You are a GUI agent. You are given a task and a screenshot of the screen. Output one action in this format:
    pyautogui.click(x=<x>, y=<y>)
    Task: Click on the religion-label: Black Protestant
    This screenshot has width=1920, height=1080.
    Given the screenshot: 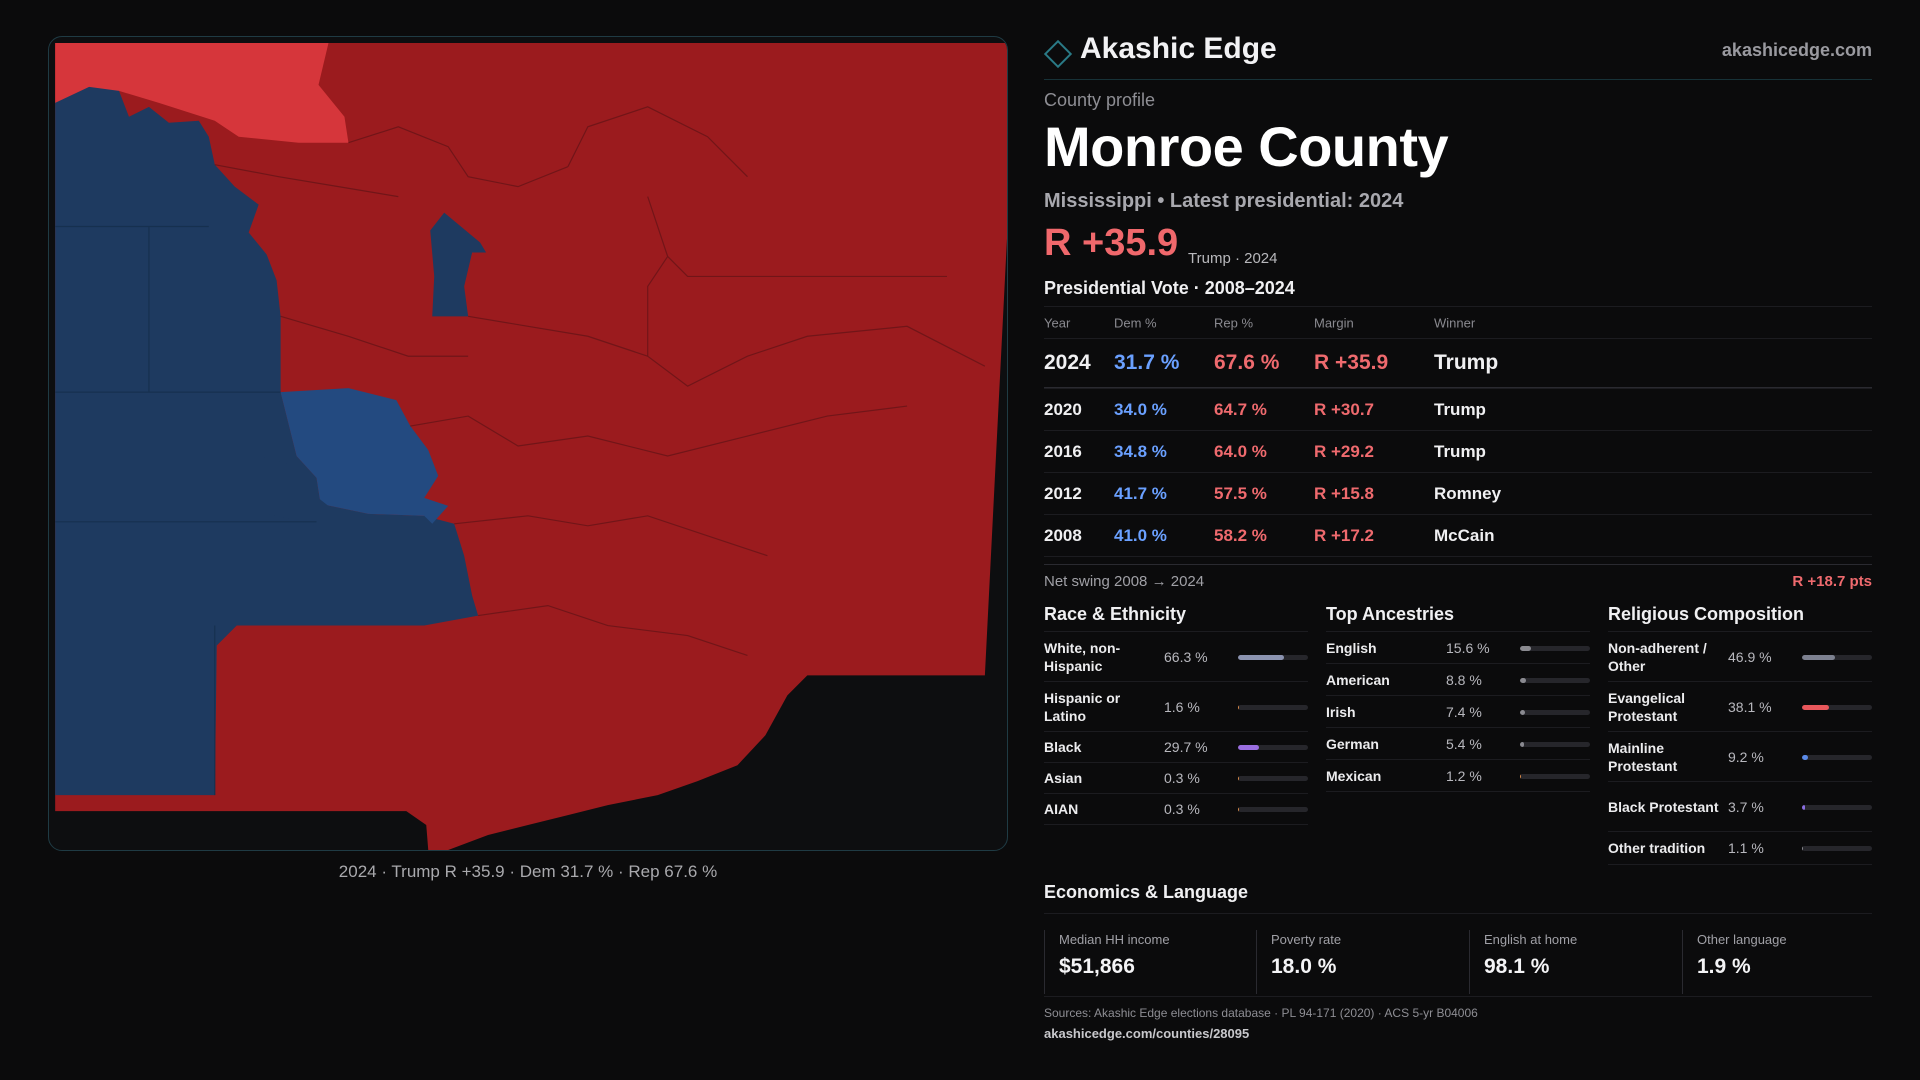 What is the action you would take?
    pyautogui.click(x=1663, y=806)
    